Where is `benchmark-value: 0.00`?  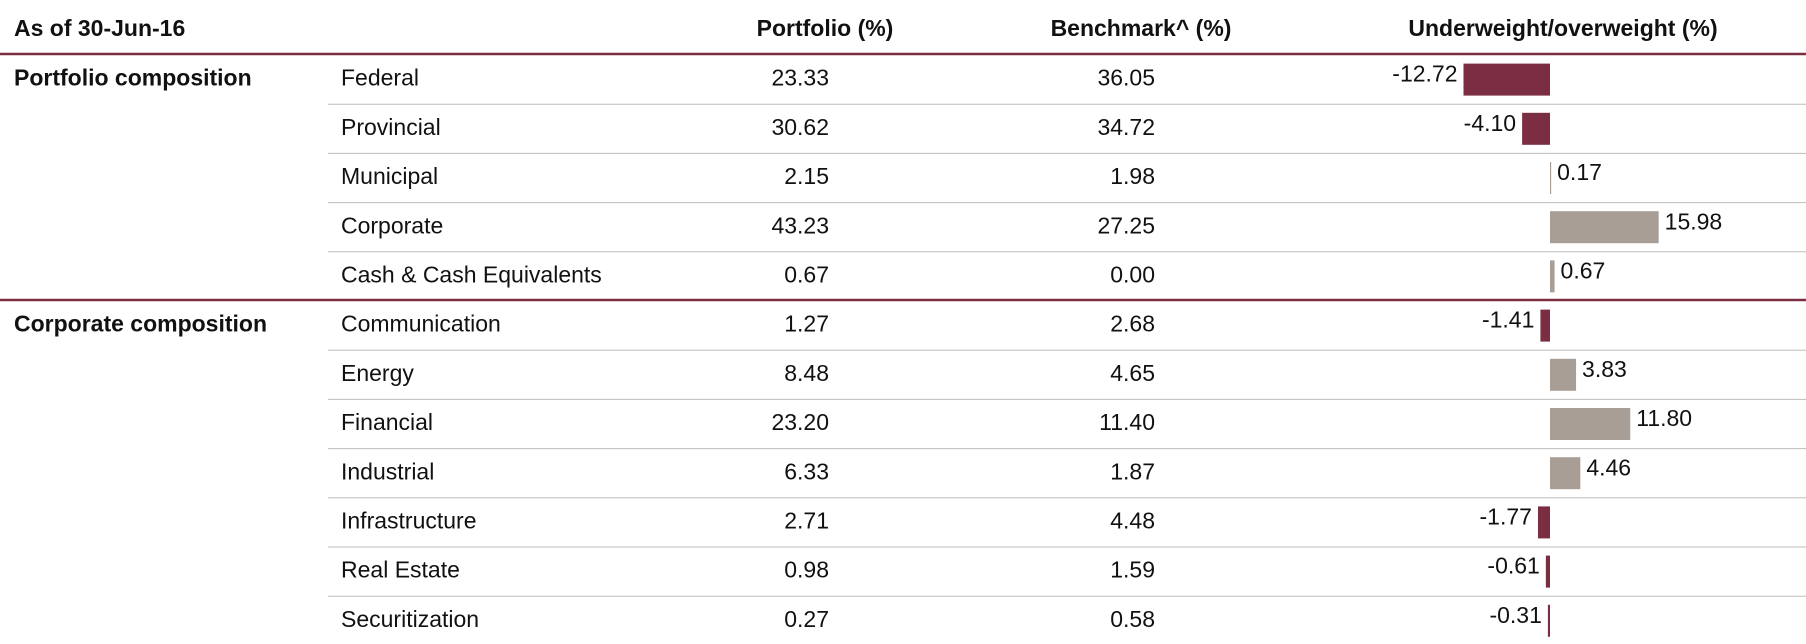
benchmark-value: 0.00 is located at coordinates (1132, 274).